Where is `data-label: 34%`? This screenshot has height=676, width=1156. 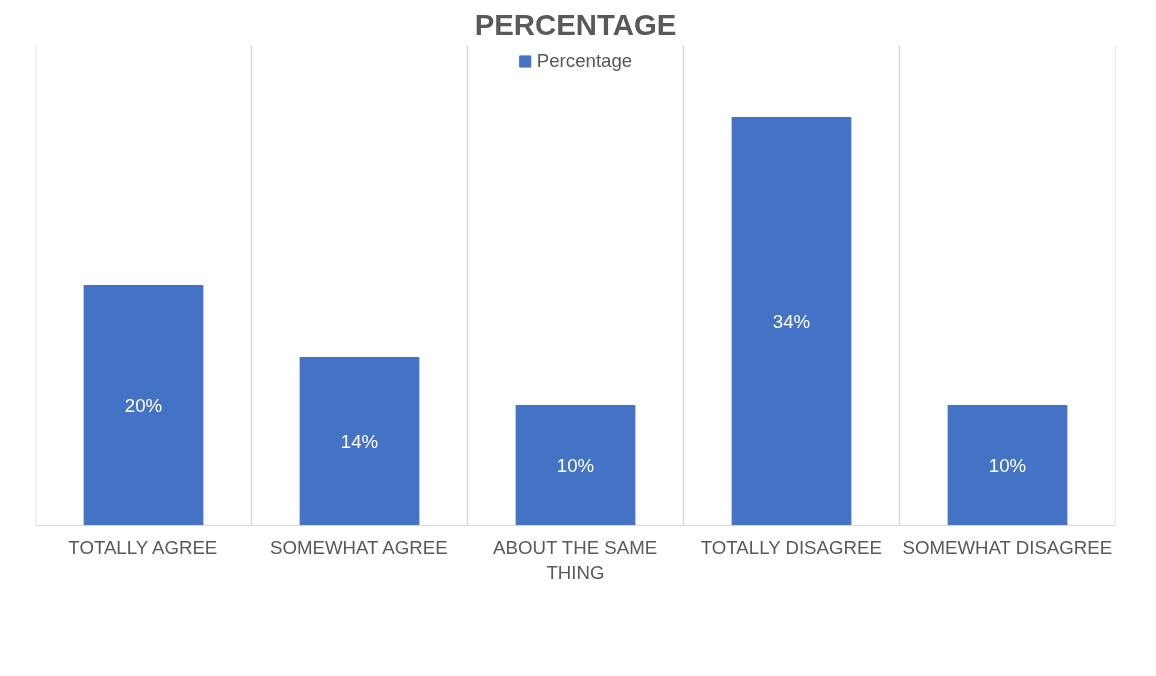
data-label: 34% is located at coordinates (791, 321).